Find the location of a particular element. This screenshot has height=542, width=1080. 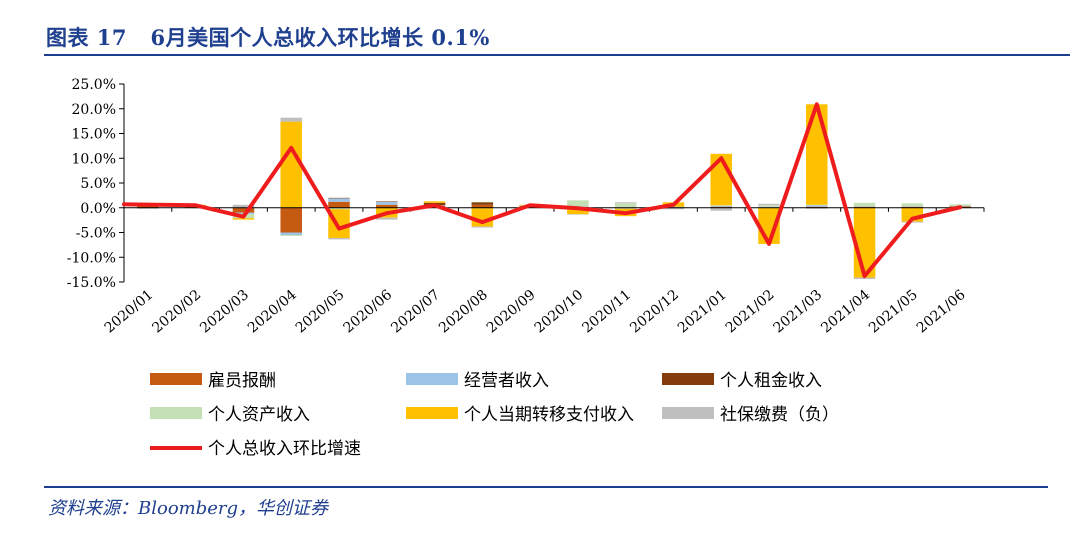

y-tick-label: 0.0% is located at coordinates (98, 209).